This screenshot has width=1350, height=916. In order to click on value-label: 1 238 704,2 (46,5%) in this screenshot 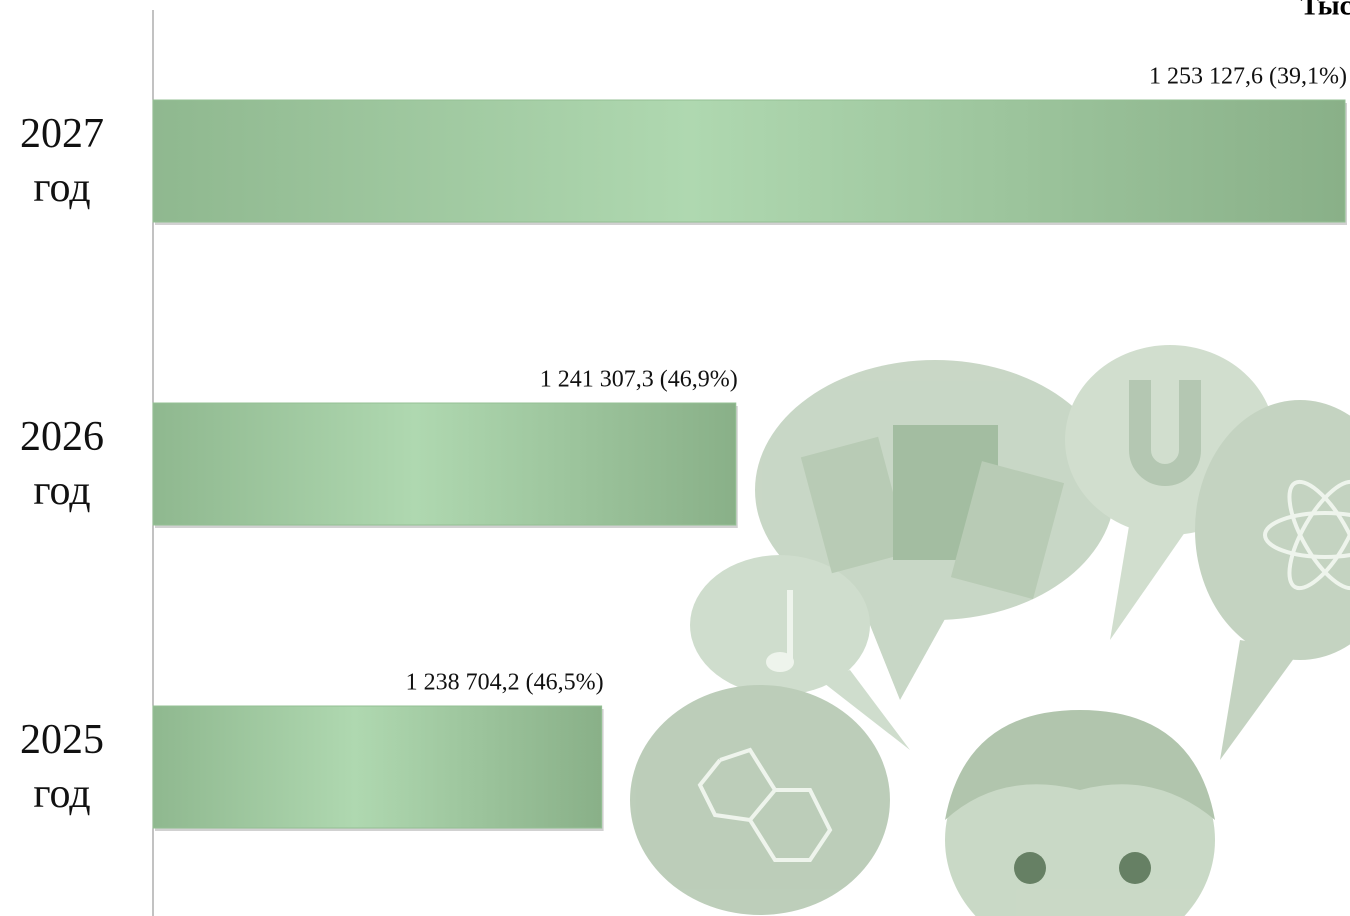, I will do `click(505, 683)`.